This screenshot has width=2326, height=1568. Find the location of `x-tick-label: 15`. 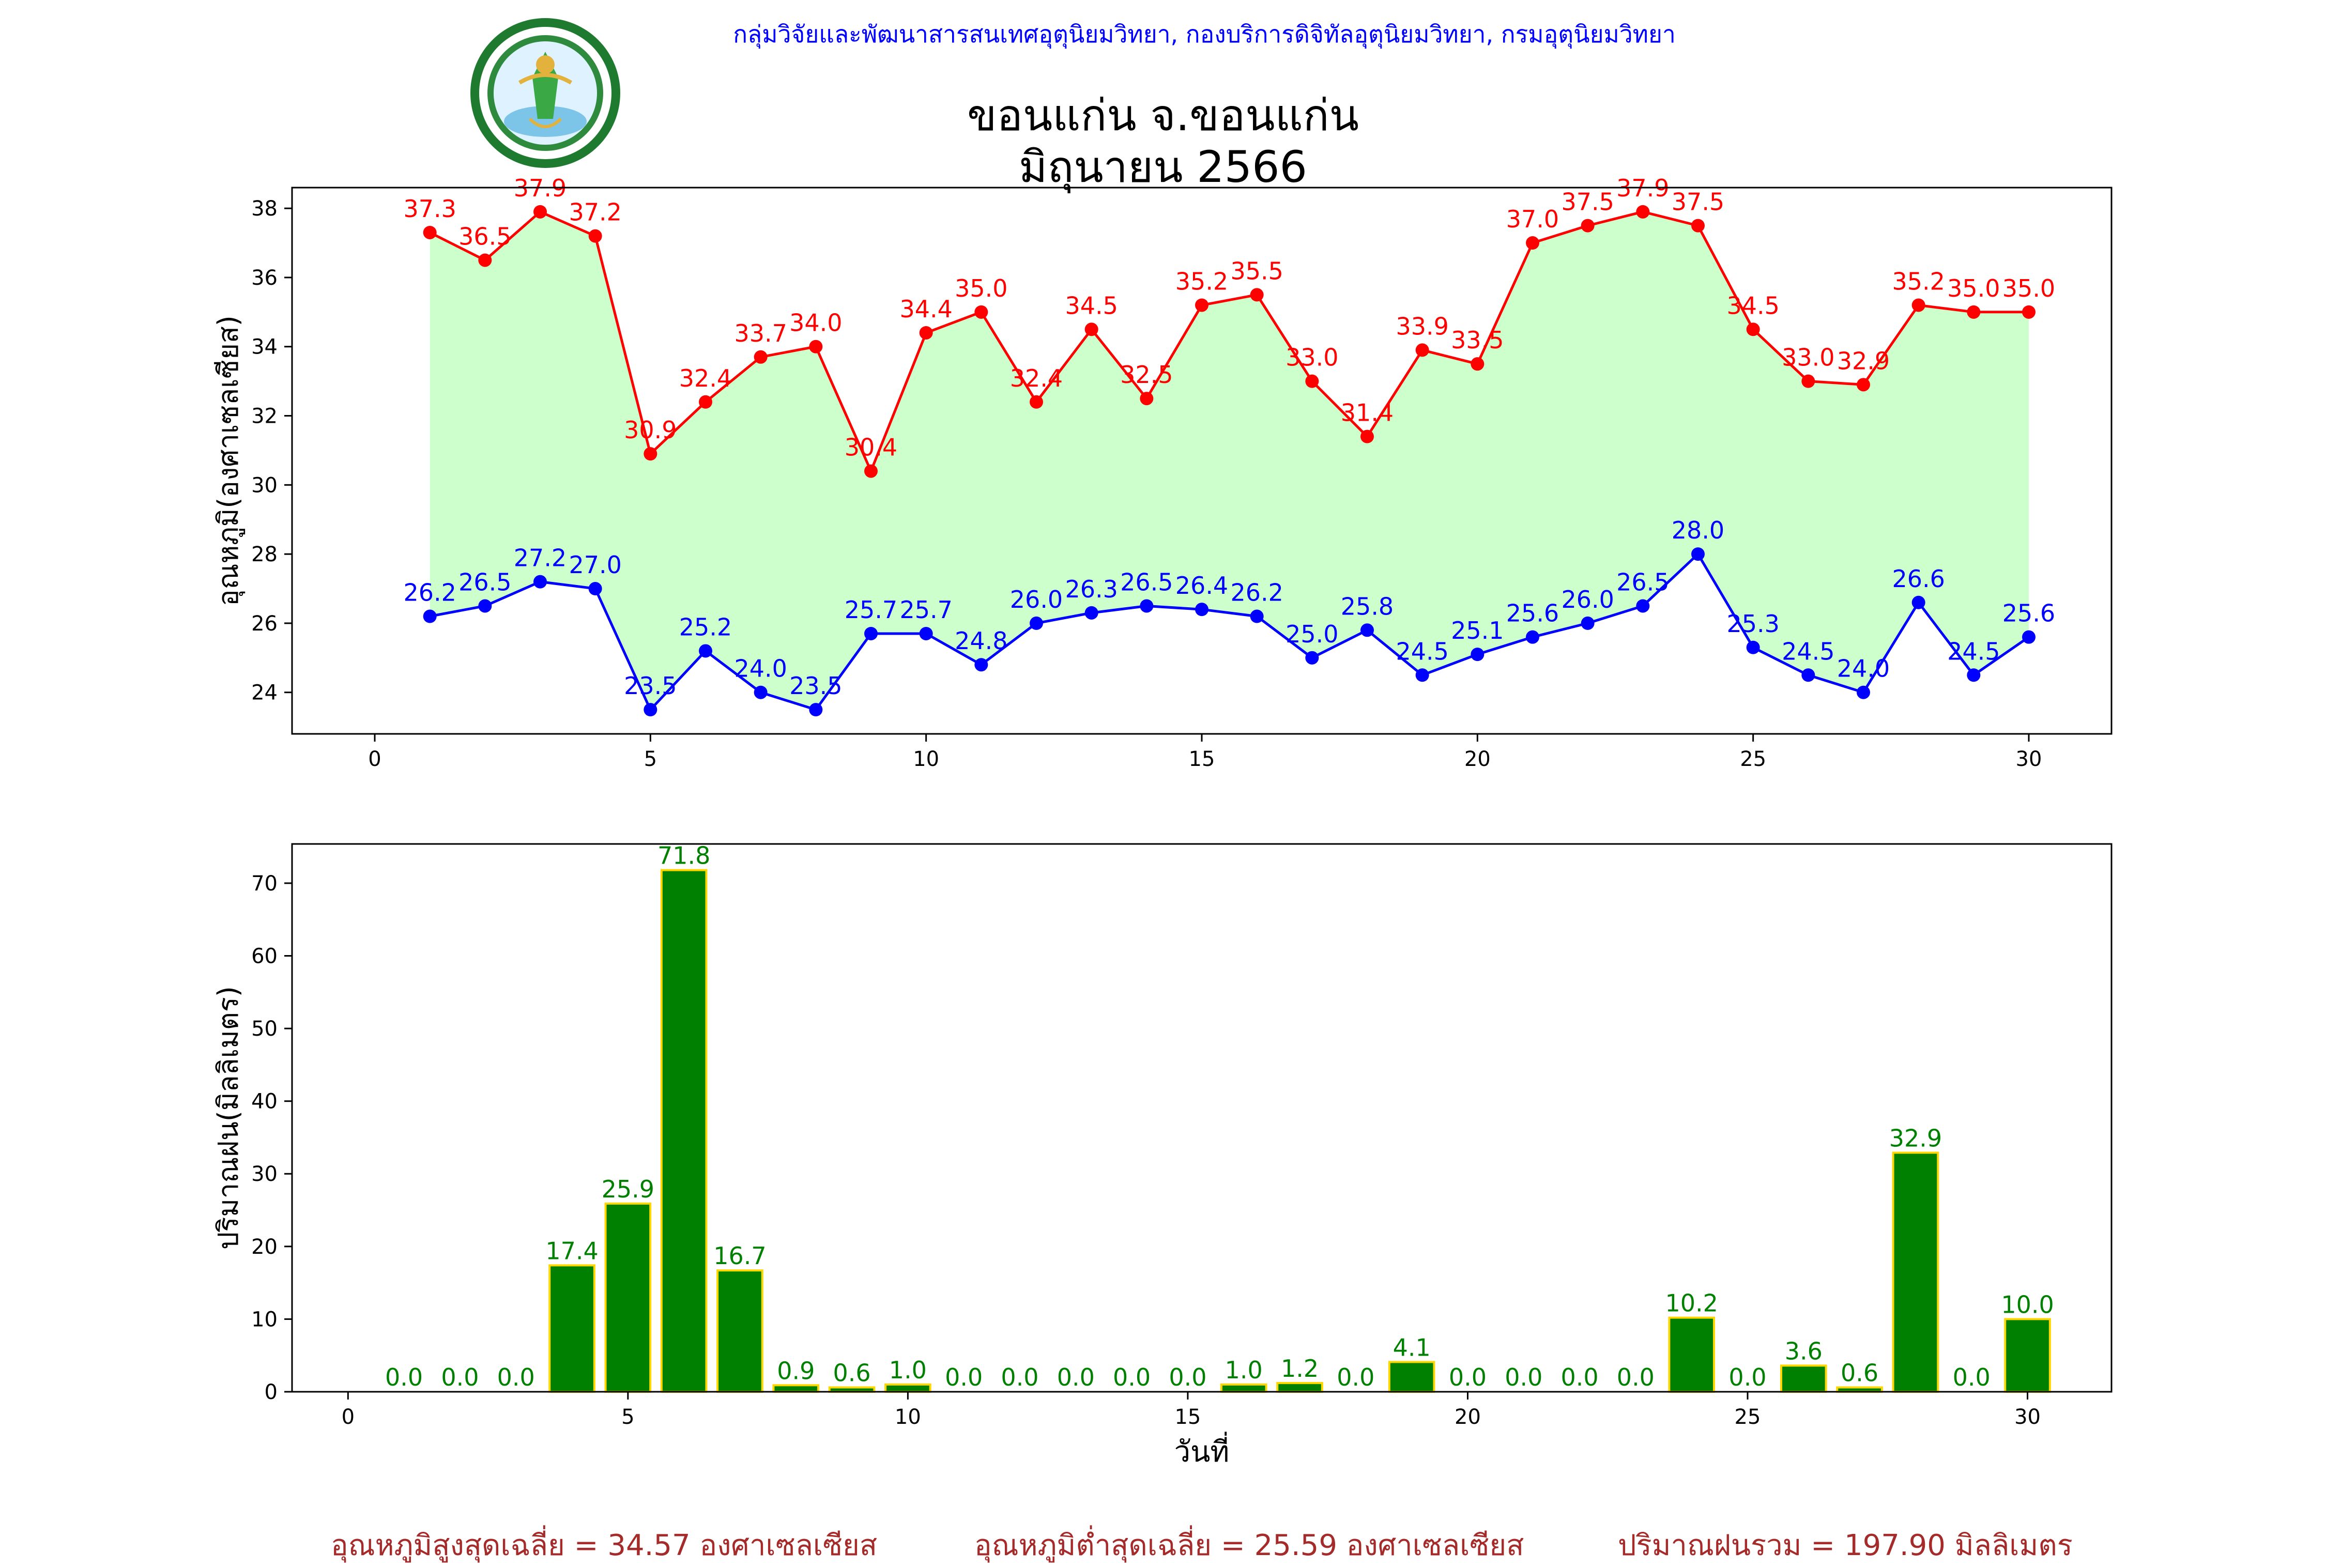

x-tick-label: 15 is located at coordinates (1202, 759).